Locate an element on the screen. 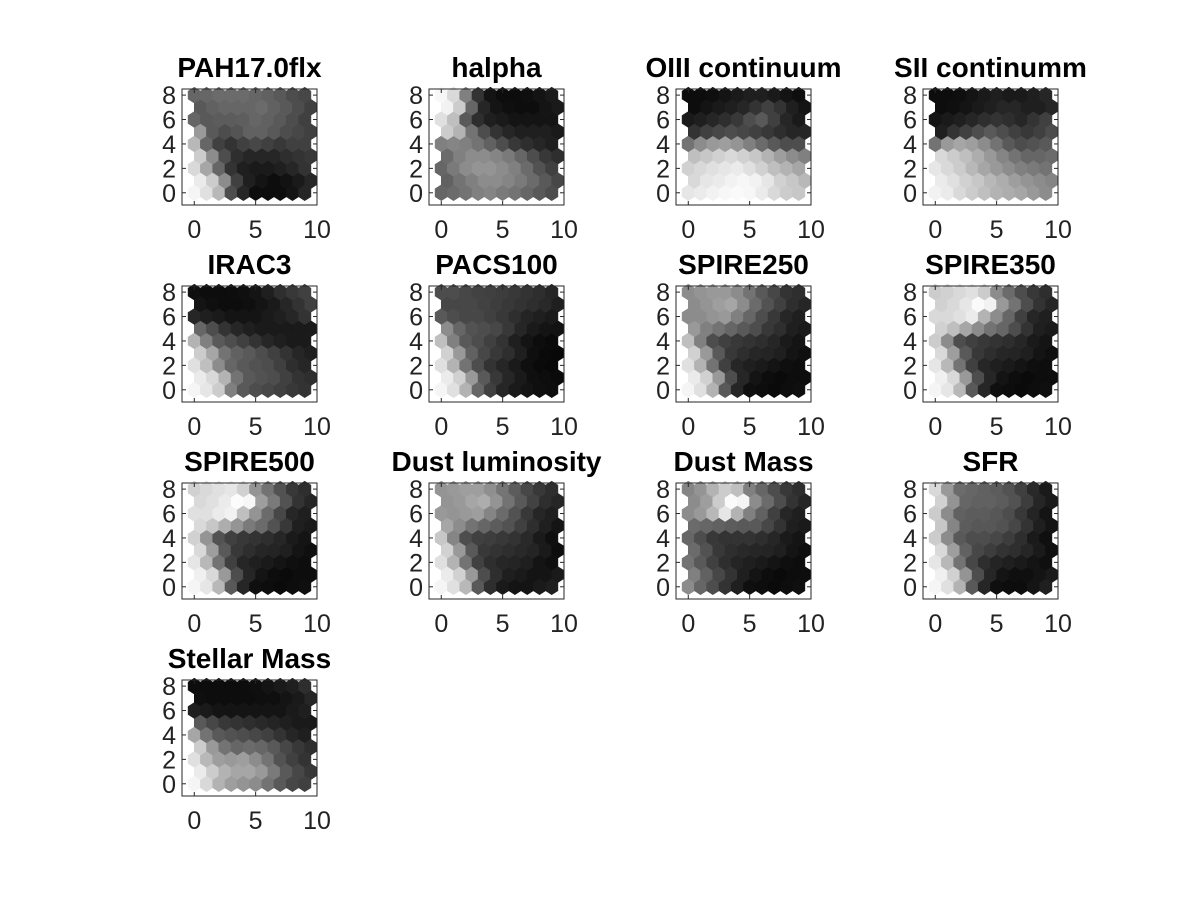 The height and width of the screenshot is (900, 1200). panel-title: Dust luminosity is located at coordinates (496, 461).